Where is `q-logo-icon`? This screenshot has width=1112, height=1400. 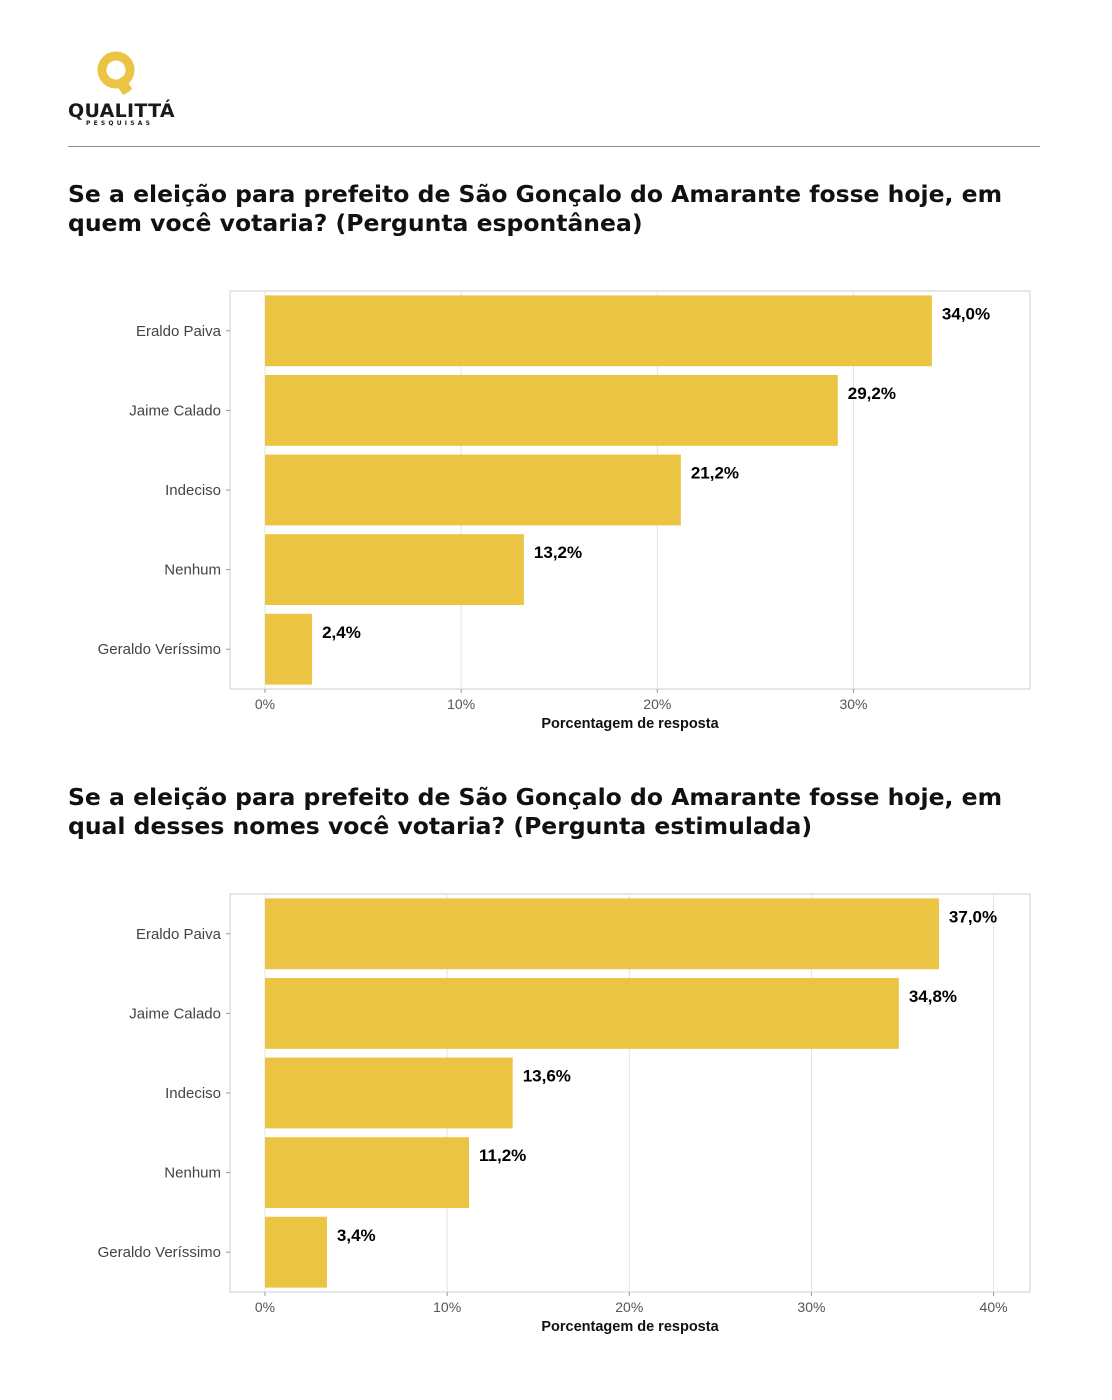
q-logo-icon is located at coordinates (116, 73).